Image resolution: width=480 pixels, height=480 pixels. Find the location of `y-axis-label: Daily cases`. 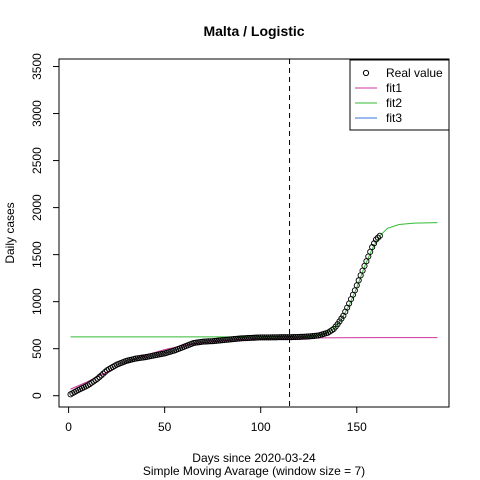

y-axis-label: Daily cases is located at coordinates (10, 232).